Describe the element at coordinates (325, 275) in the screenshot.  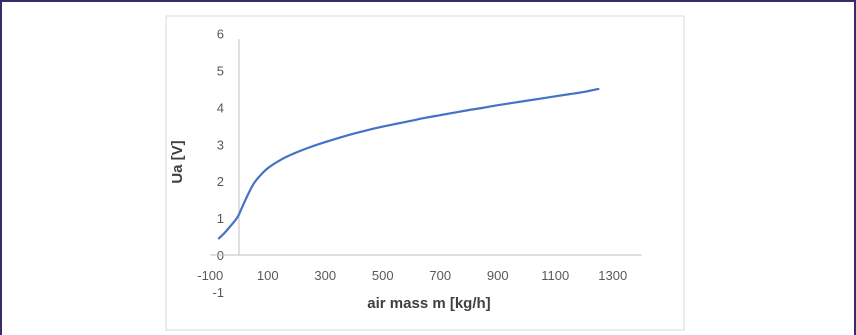
I see `x-tick-label: 300` at that location.